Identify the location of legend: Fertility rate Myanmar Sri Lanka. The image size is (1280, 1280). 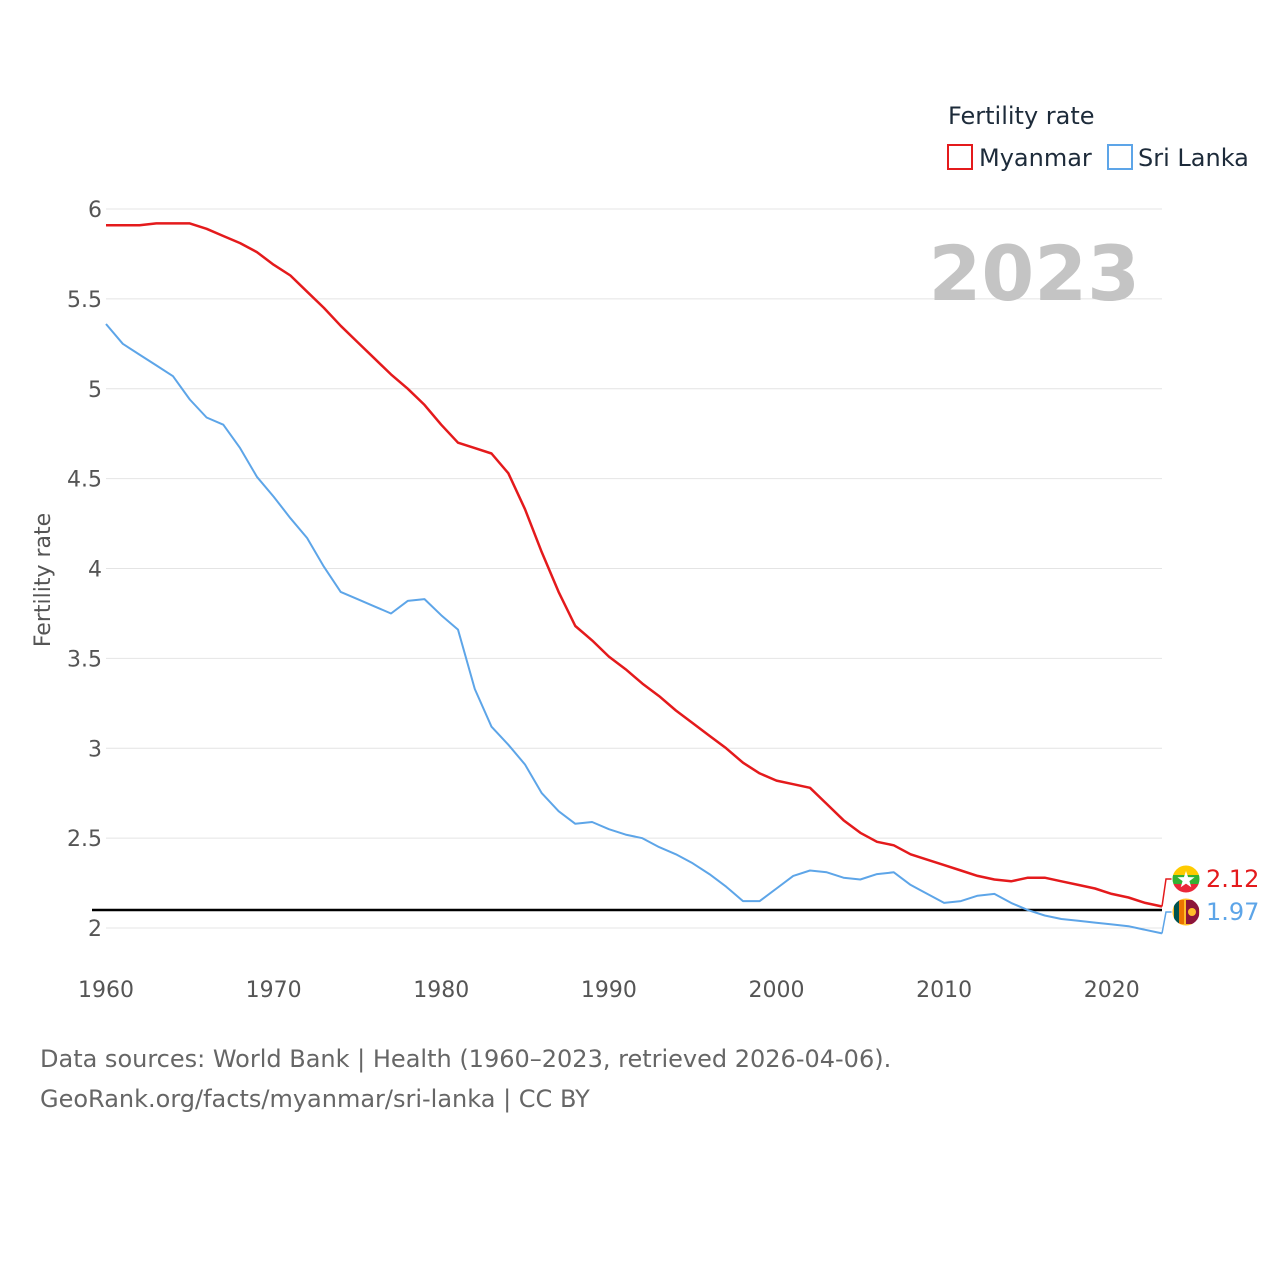
(1098, 137).